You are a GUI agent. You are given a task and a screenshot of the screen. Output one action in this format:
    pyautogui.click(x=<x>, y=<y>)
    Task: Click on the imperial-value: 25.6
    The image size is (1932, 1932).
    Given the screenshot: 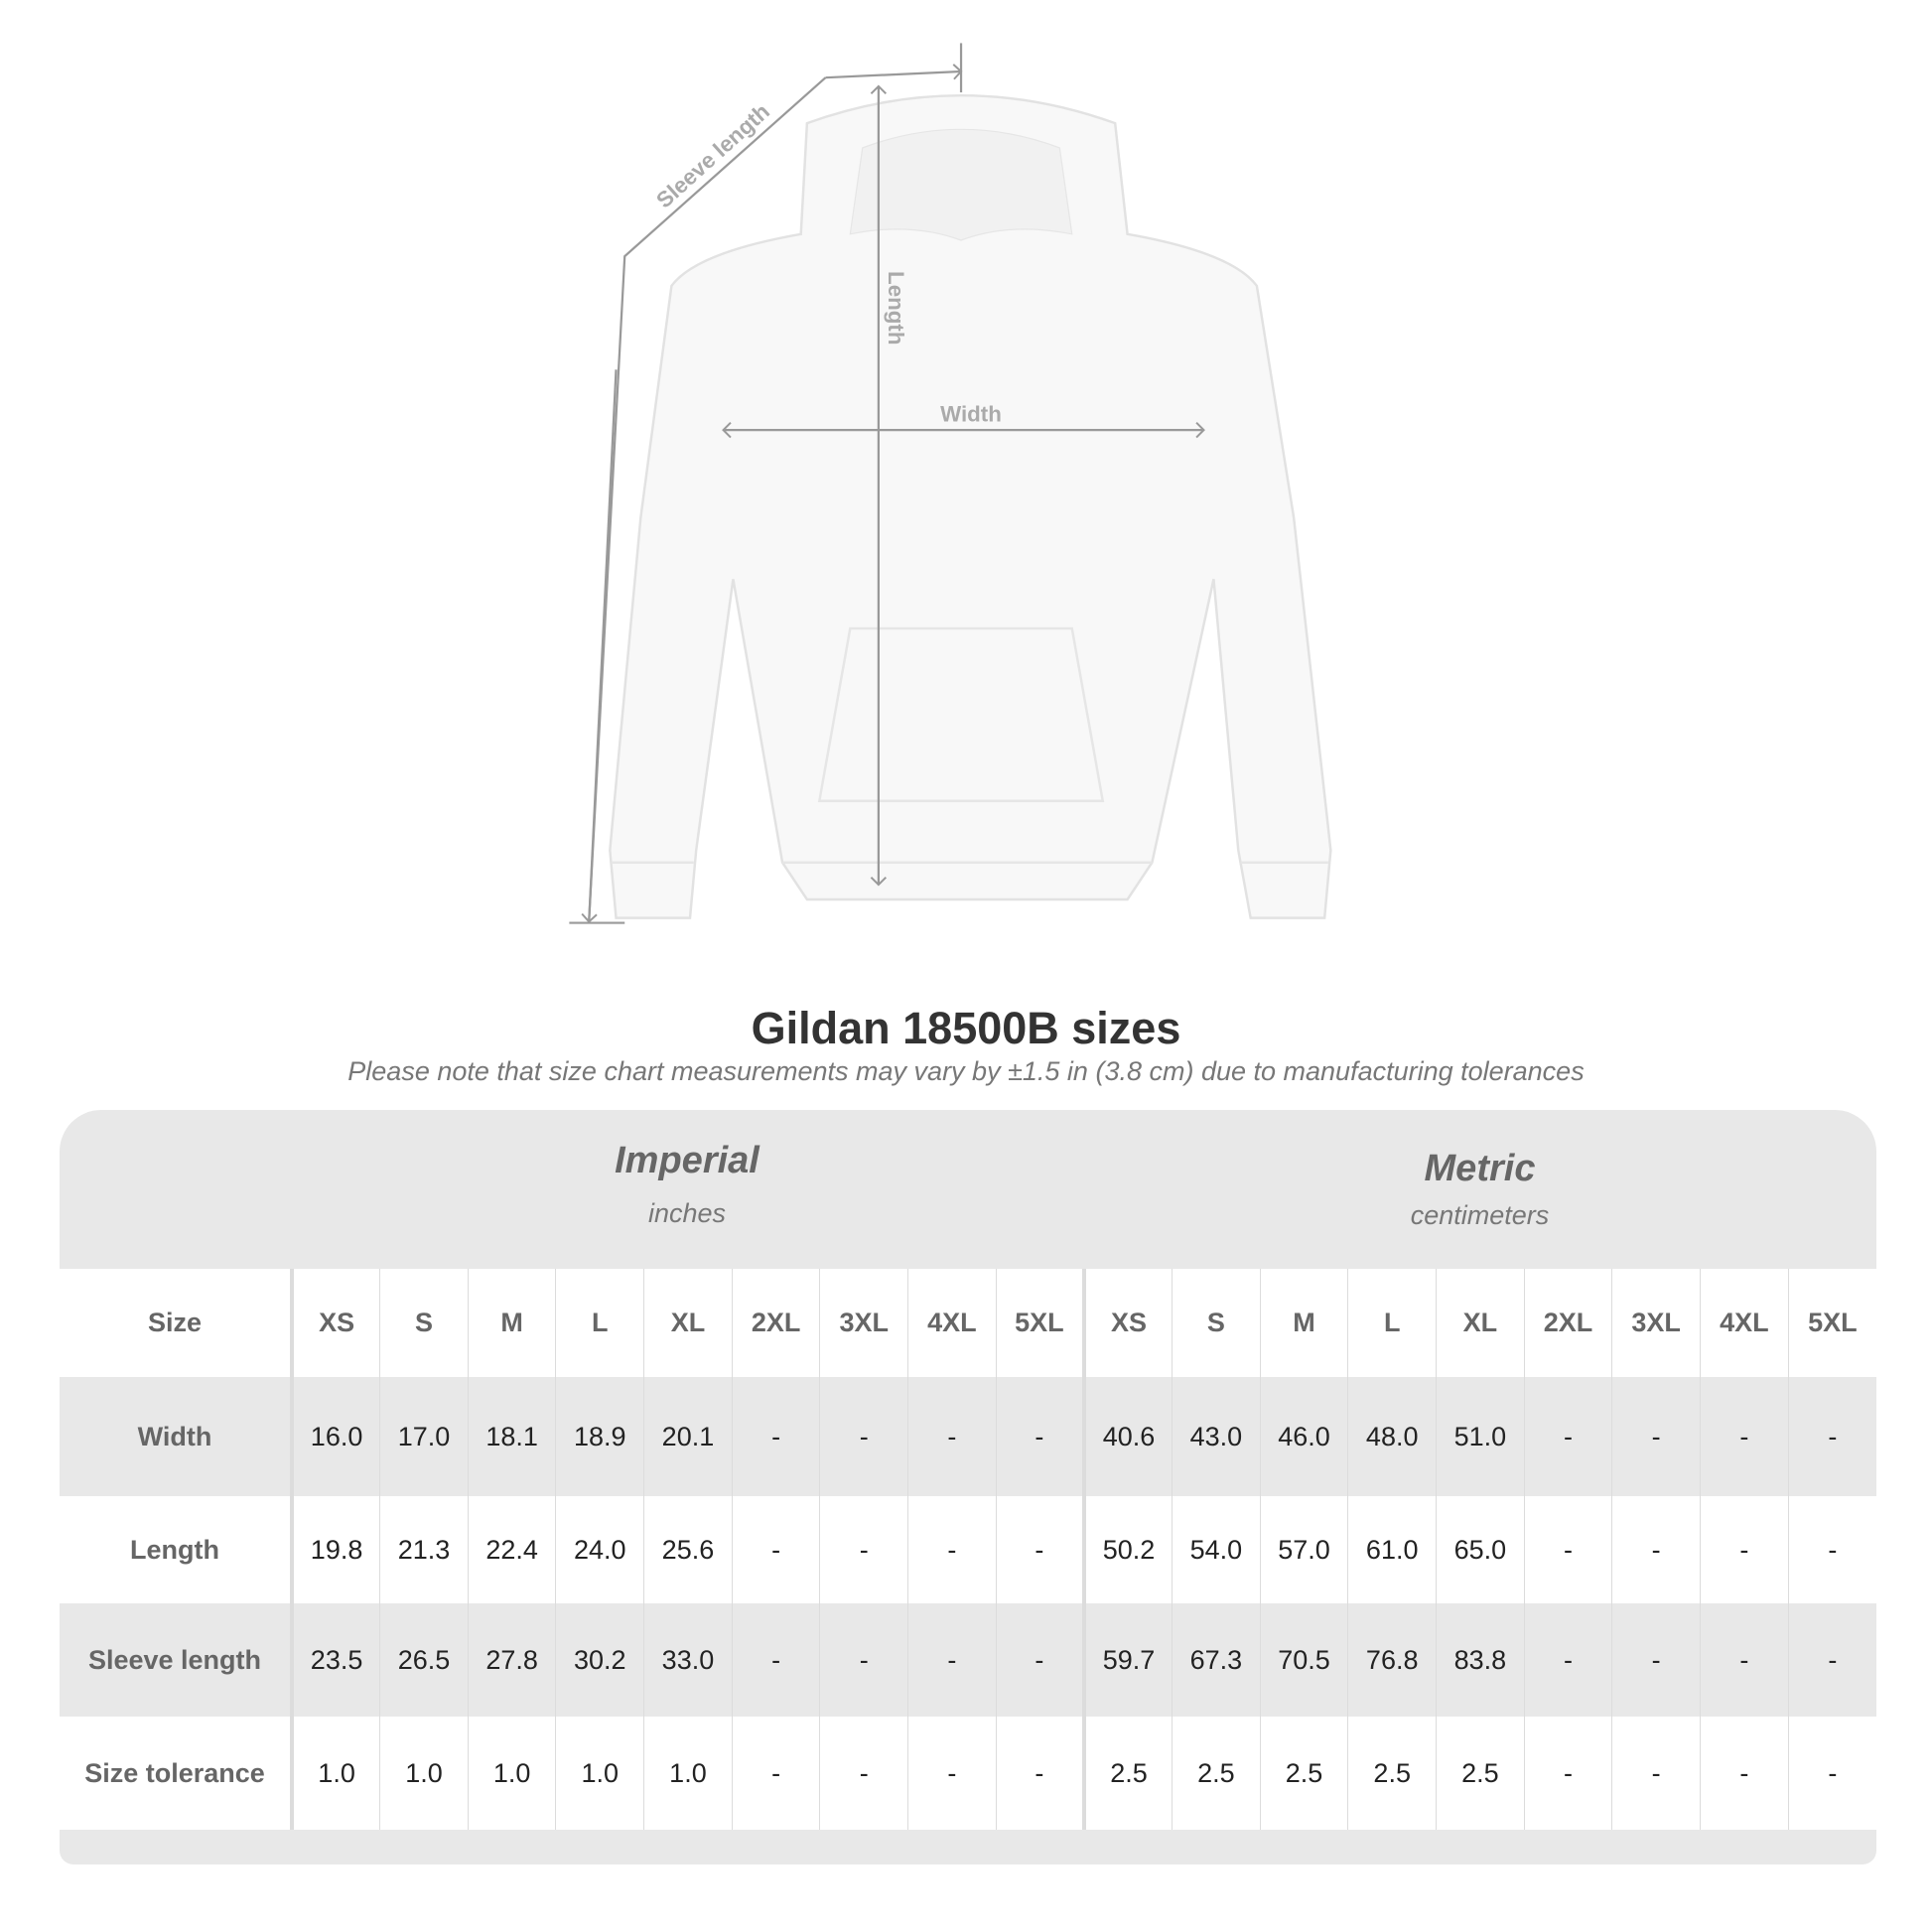 What is the action you would take?
    pyautogui.click(x=688, y=1549)
    